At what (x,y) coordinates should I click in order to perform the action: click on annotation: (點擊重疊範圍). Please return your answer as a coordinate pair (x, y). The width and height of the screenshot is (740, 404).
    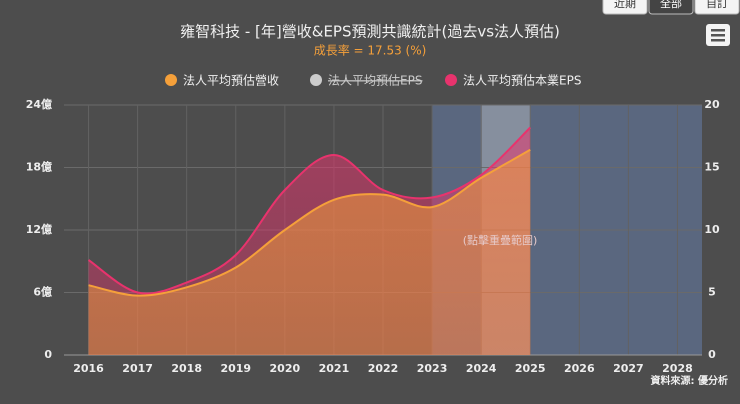
    Looking at the image, I should click on (500, 240).